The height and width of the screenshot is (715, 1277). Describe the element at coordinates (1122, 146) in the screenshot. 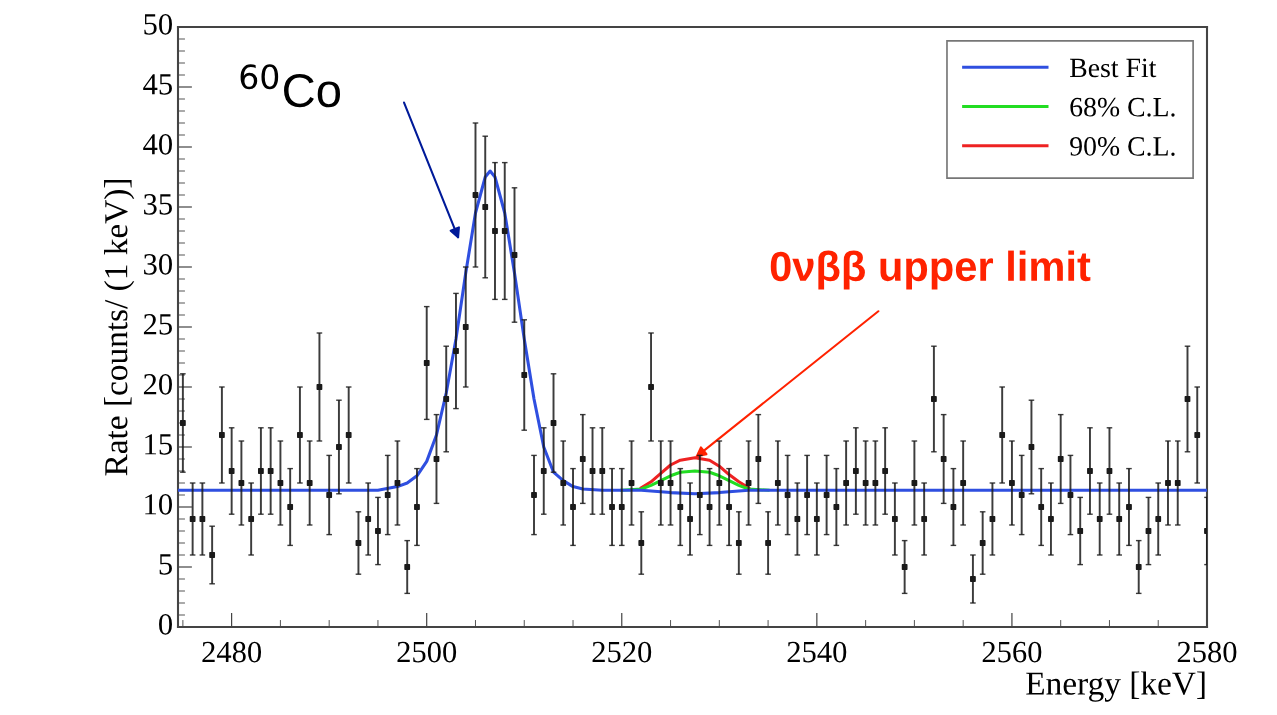

I see `legend-label: 90% C.L.` at that location.